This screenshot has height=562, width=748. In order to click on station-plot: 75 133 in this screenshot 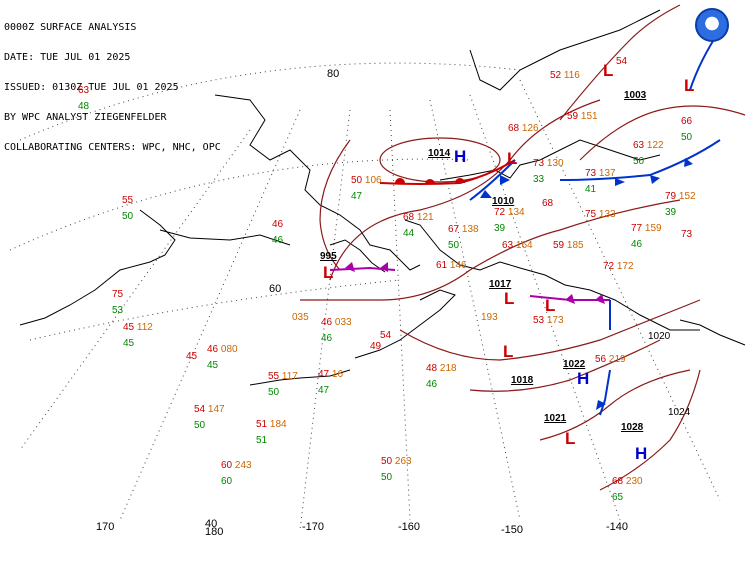, I will do `click(600, 215)`.